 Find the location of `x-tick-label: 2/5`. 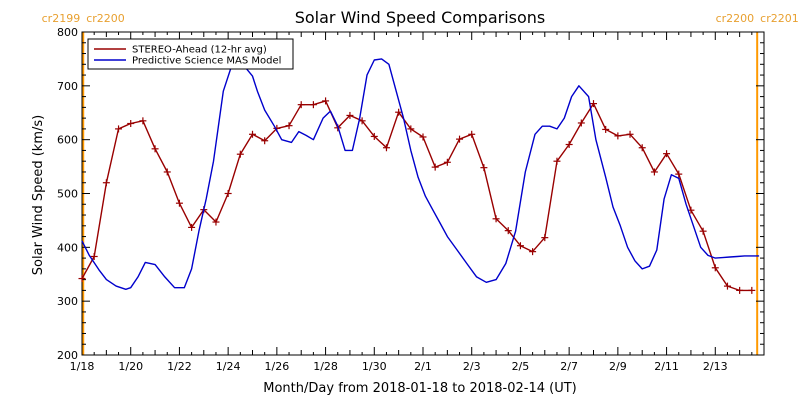

x-tick-label: 2/5 is located at coordinates (521, 366).